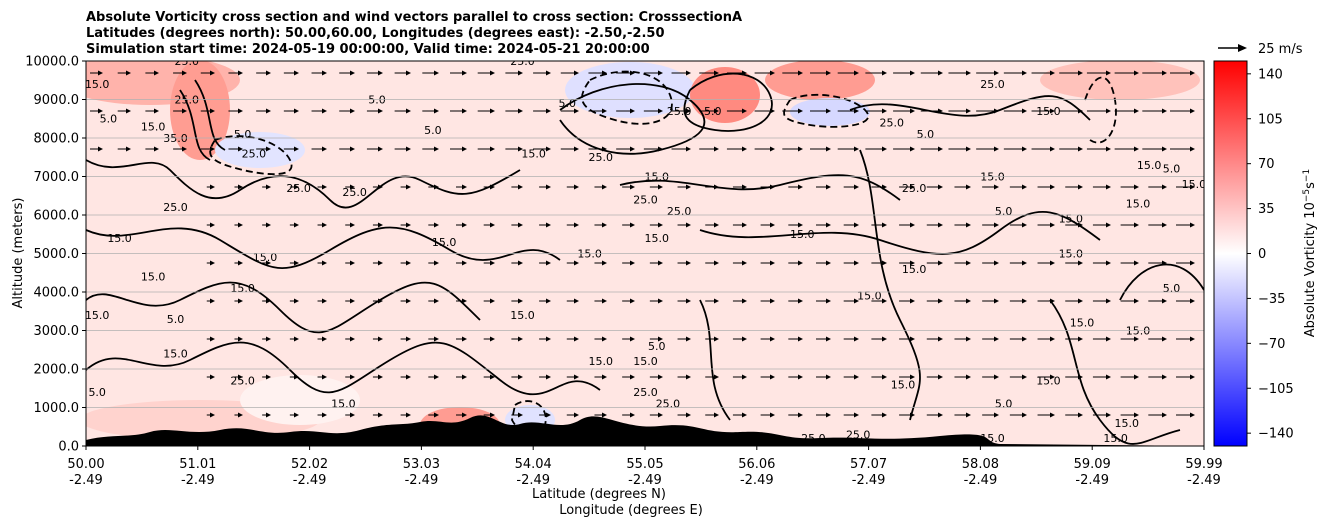 The width and height of the screenshot is (1332, 526). I want to click on negative-vorticity-region, so click(630, 90).